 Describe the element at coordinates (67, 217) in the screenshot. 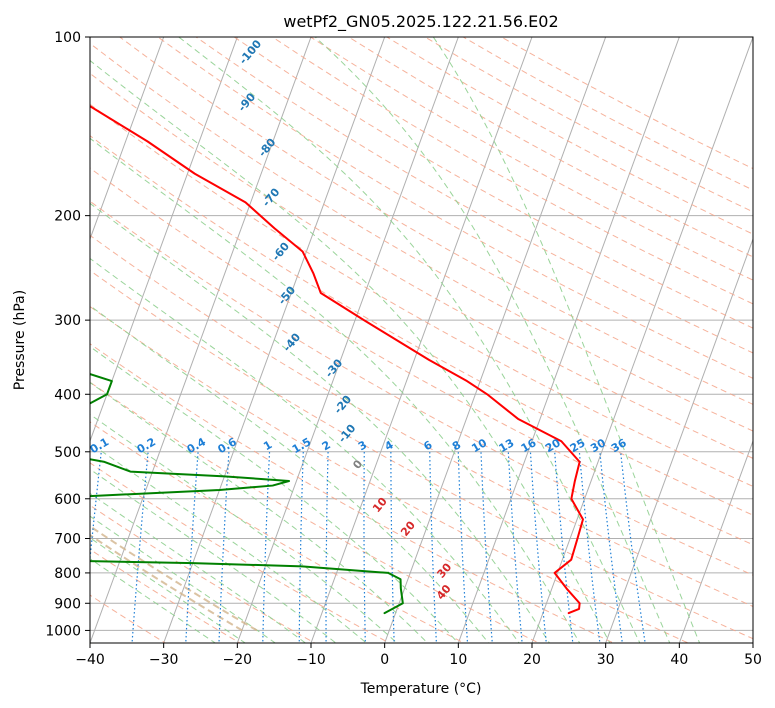

I see `y-tick-label: 200` at that location.